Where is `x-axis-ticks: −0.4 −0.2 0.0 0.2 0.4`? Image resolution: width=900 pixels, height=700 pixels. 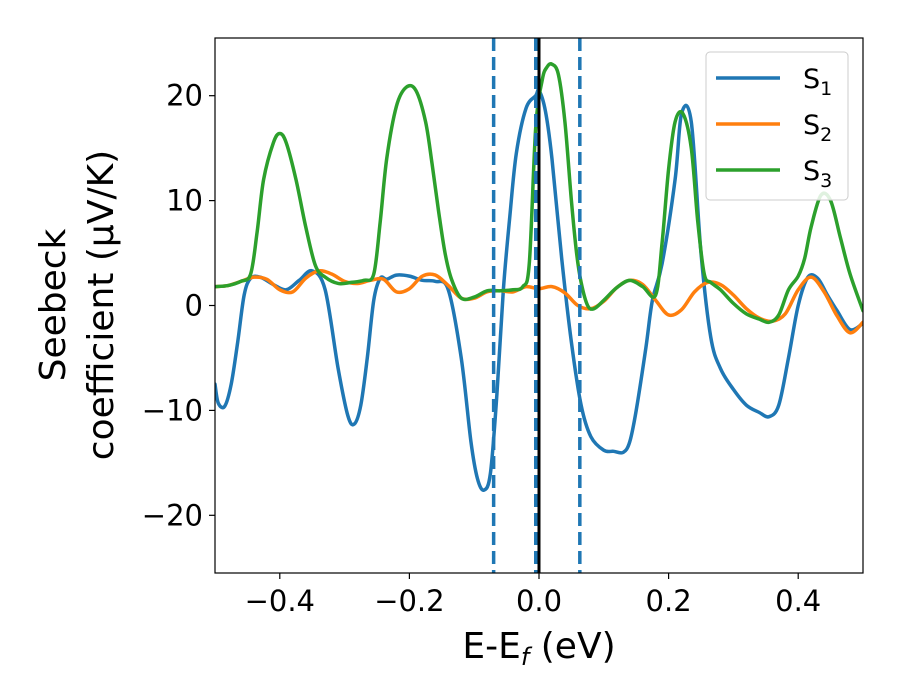
x-axis-ticks: −0.4 −0.2 0.0 0.2 0.4 is located at coordinates (533, 595).